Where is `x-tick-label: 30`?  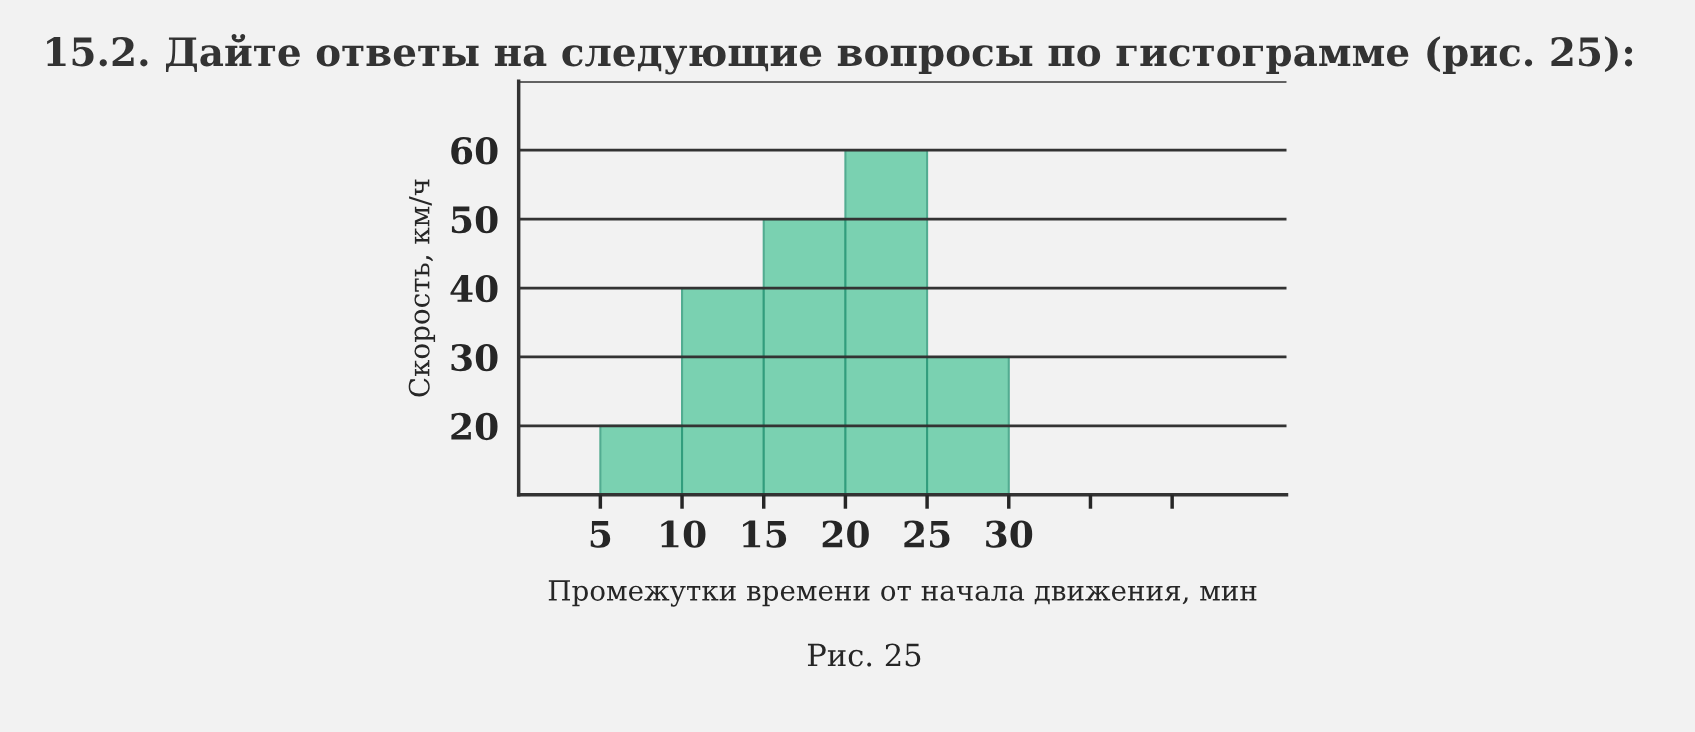 x-tick-label: 30 is located at coordinates (1009, 534).